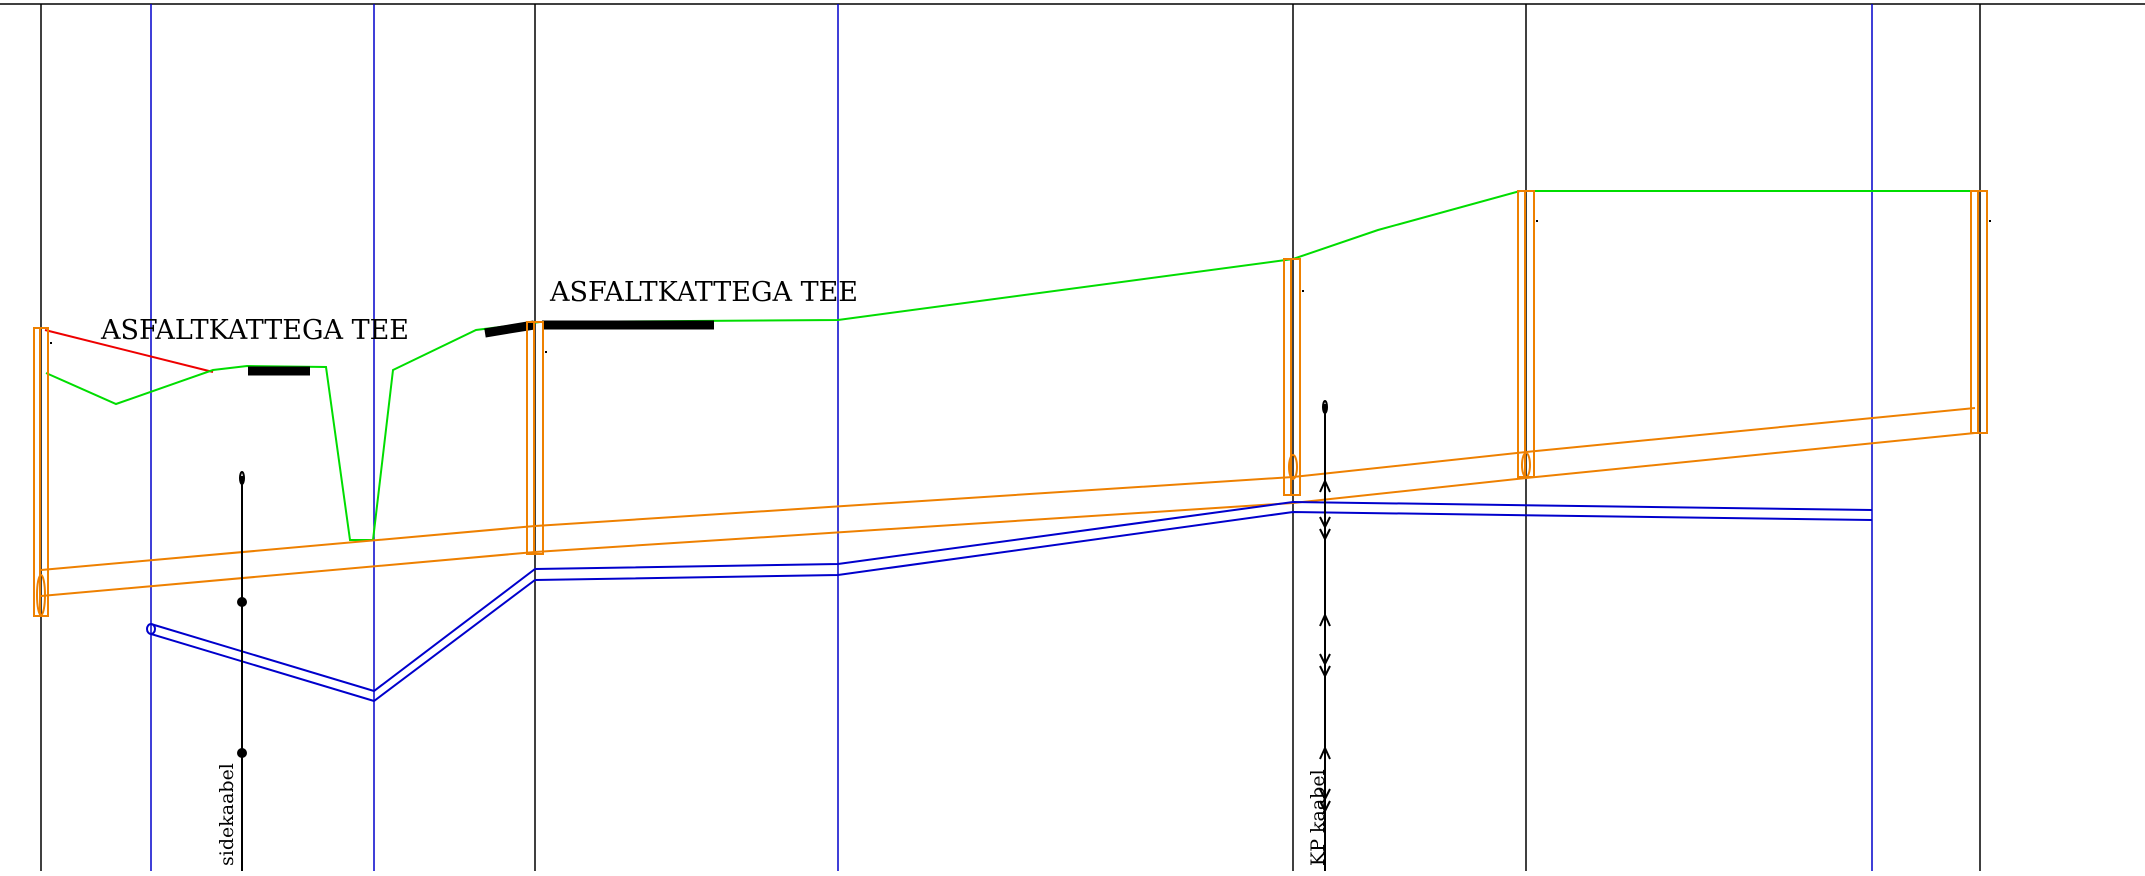 The image size is (2145, 876). What do you see at coordinates (1020, 286) in the screenshot?
I see `manhole-ticks` at bounding box center [1020, 286].